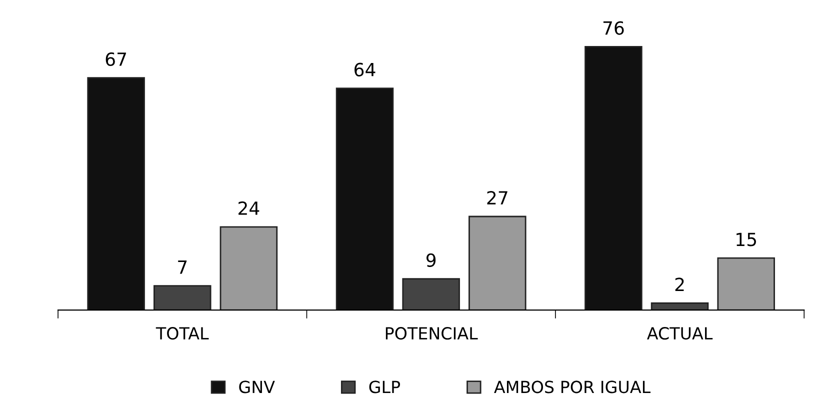  What do you see at coordinates (365, 69) in the screenshot?
I see `data-label: 64` at bounding box center [365, 69].